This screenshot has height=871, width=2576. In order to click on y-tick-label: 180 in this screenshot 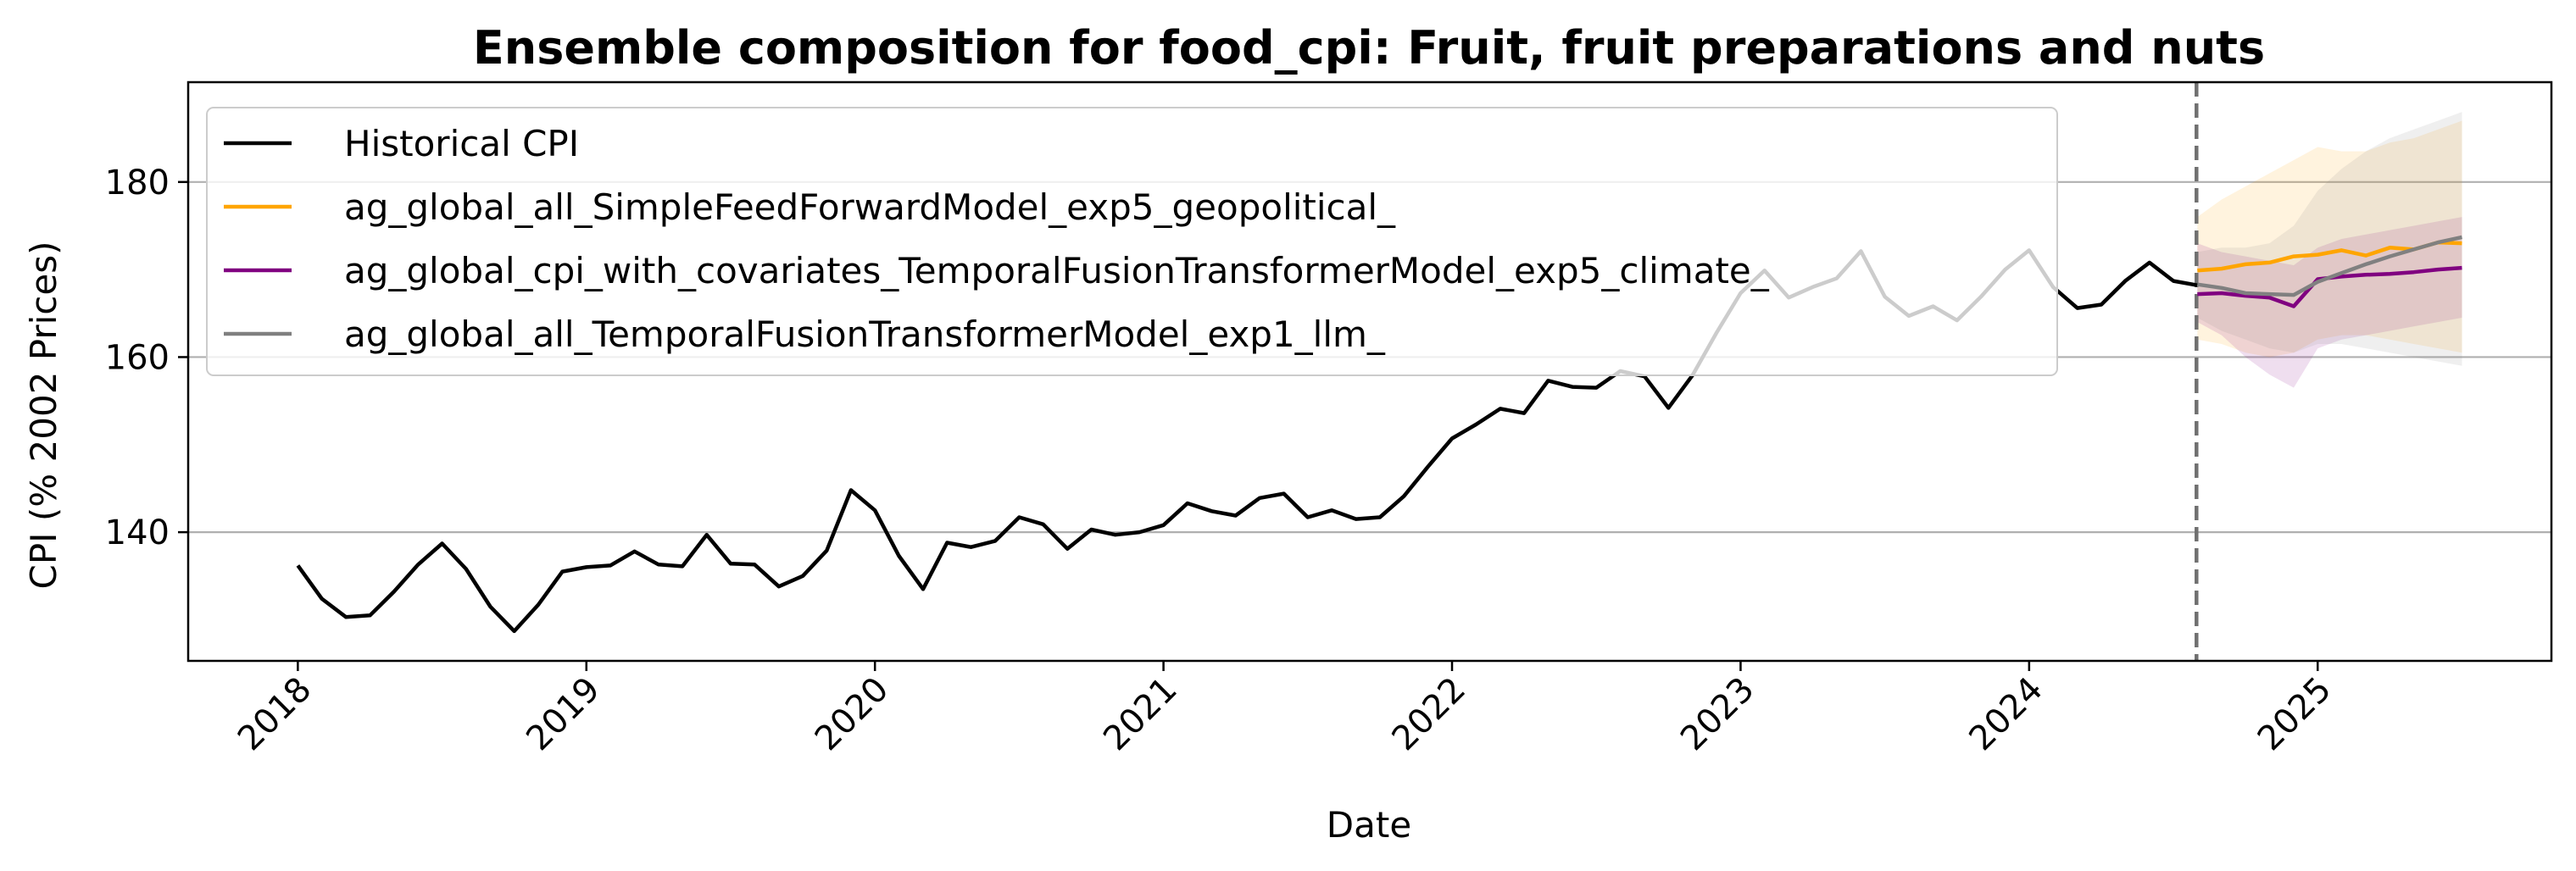, I will do `click(137, 183)`.